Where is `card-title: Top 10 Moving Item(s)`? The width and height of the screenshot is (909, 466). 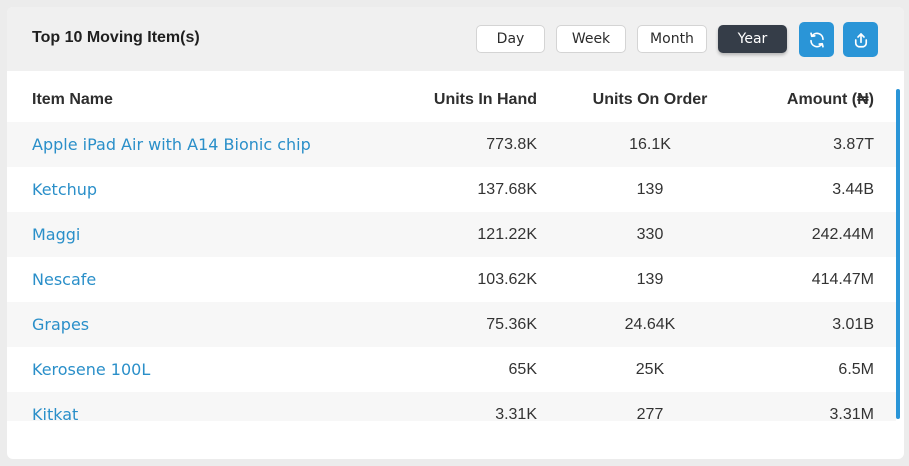
card-title: Top 10 Moving Item(s) is located at coordinates (116, 37).